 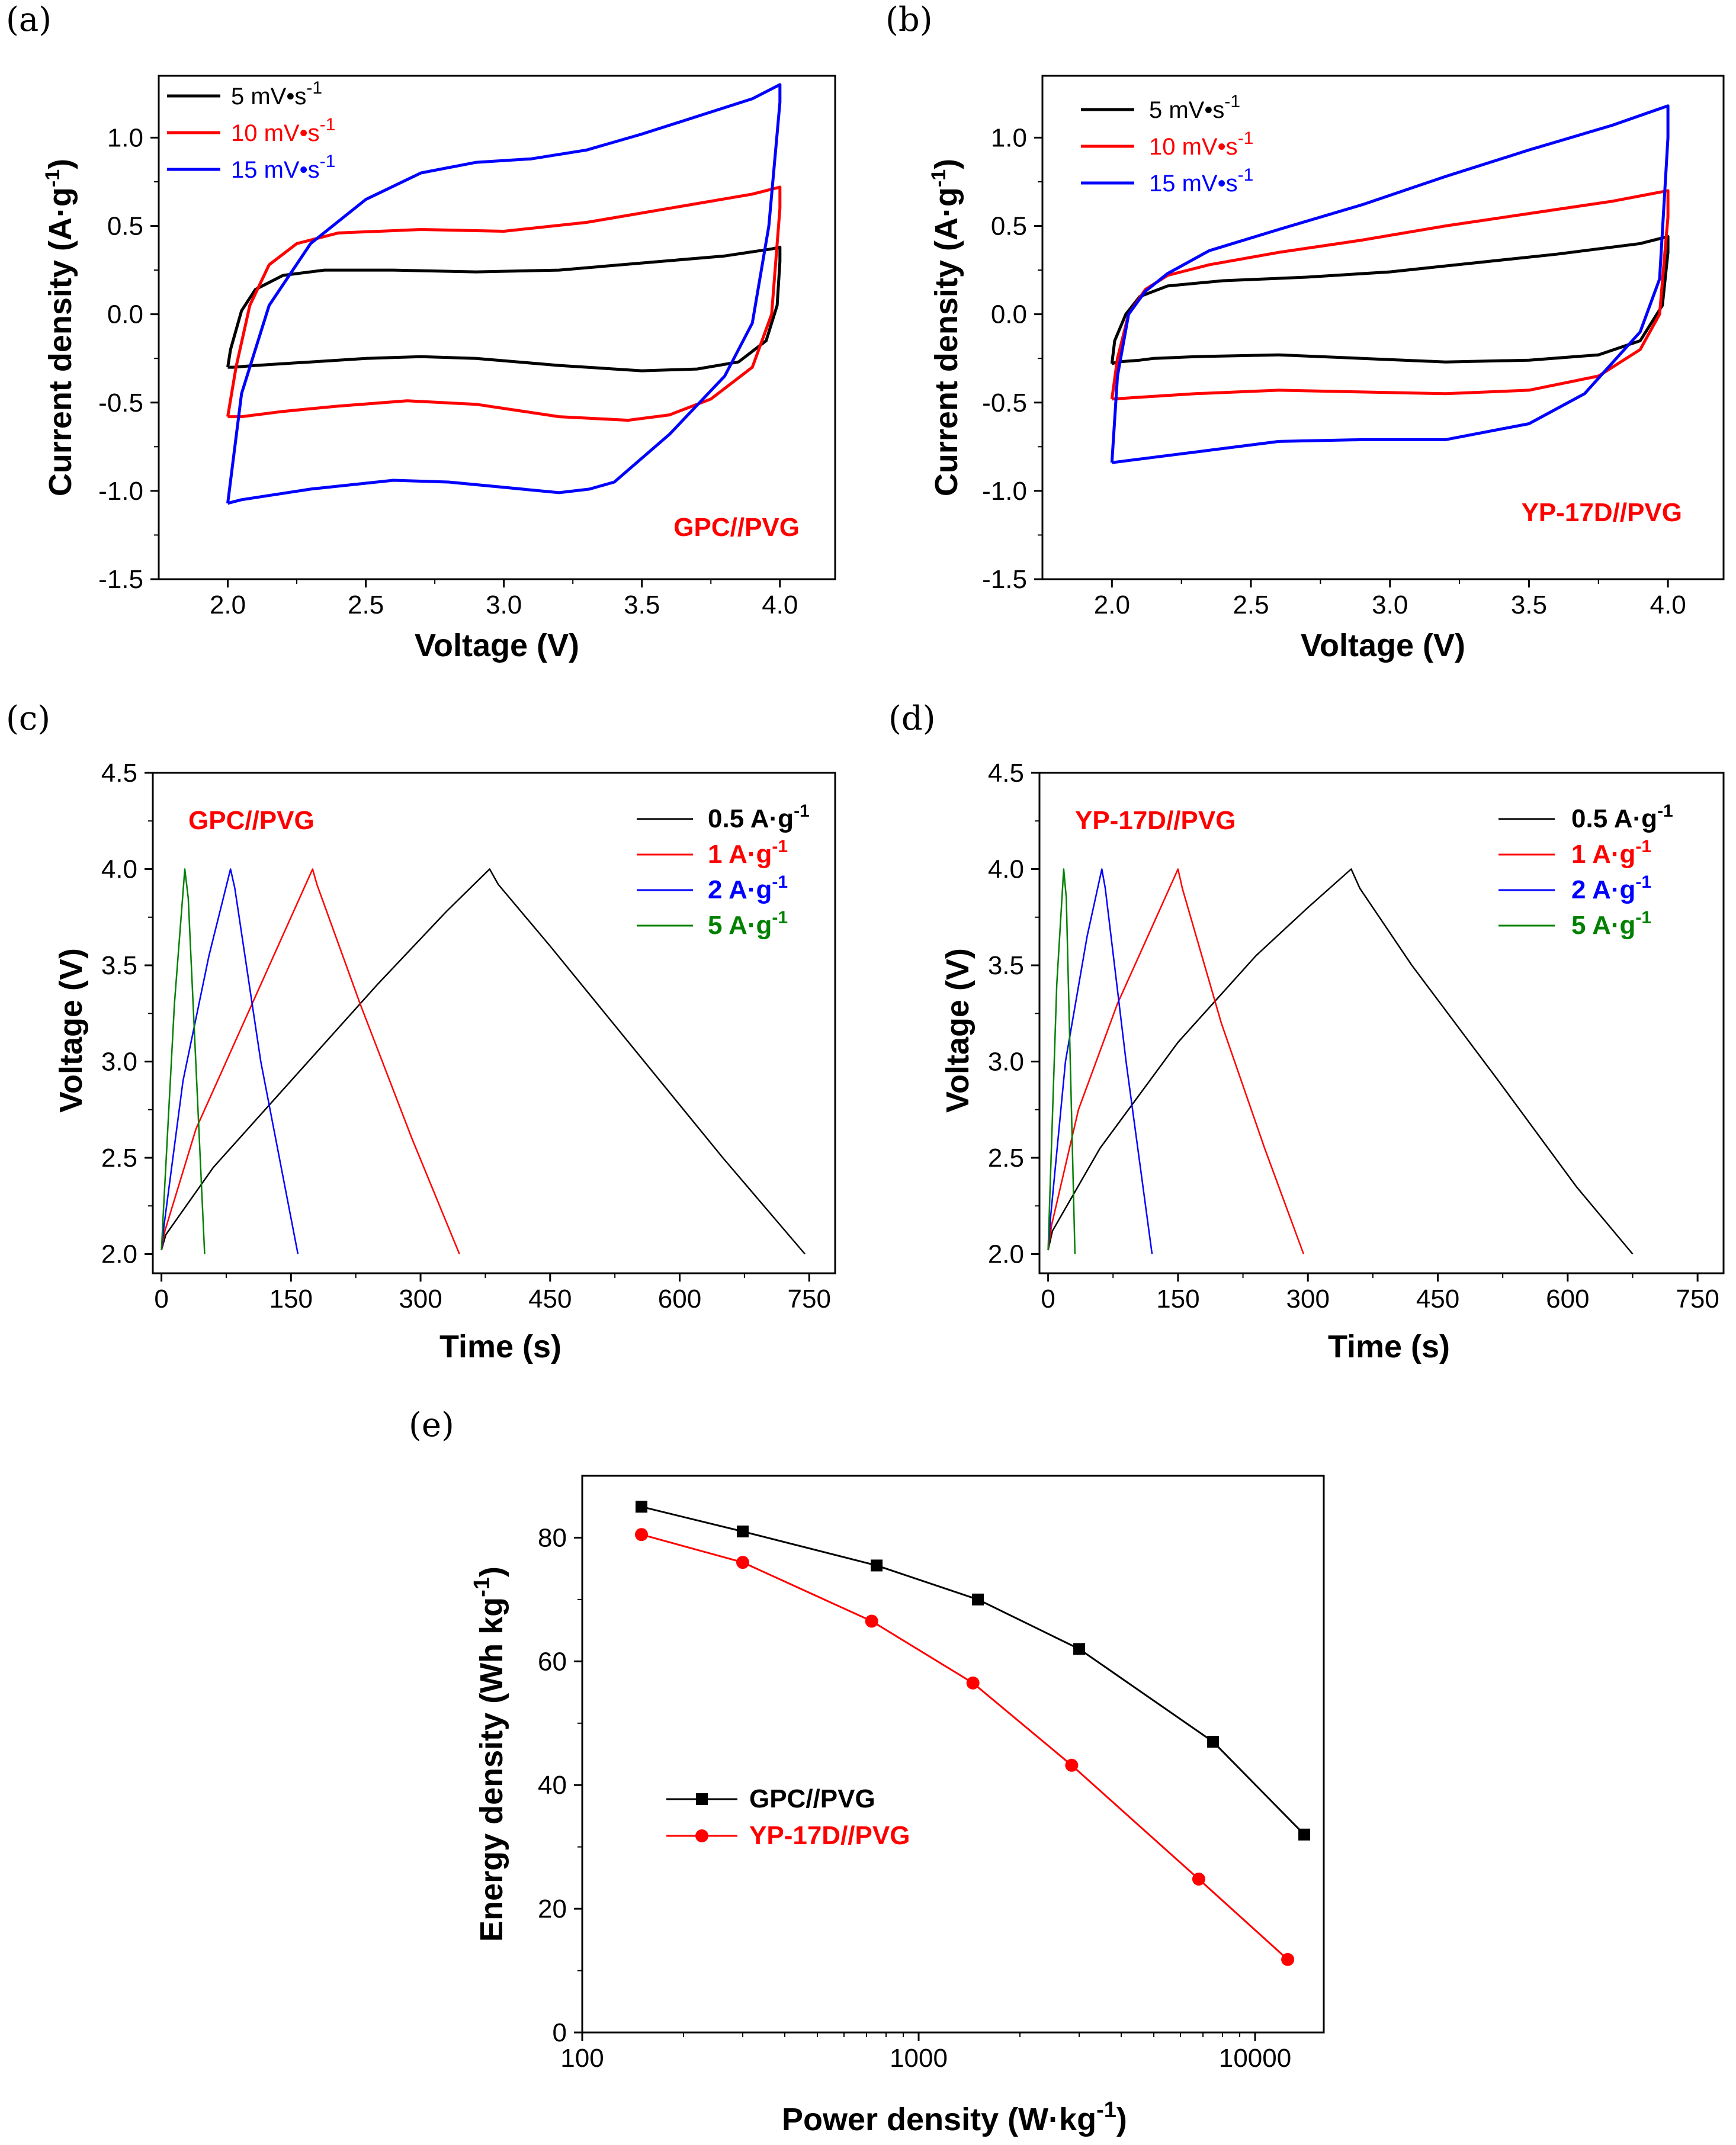 What do you see at coordinates (812, 1799) in the screenshot?
I see `legend-label: GPC//PVG` at bounding box center [812, 1799].